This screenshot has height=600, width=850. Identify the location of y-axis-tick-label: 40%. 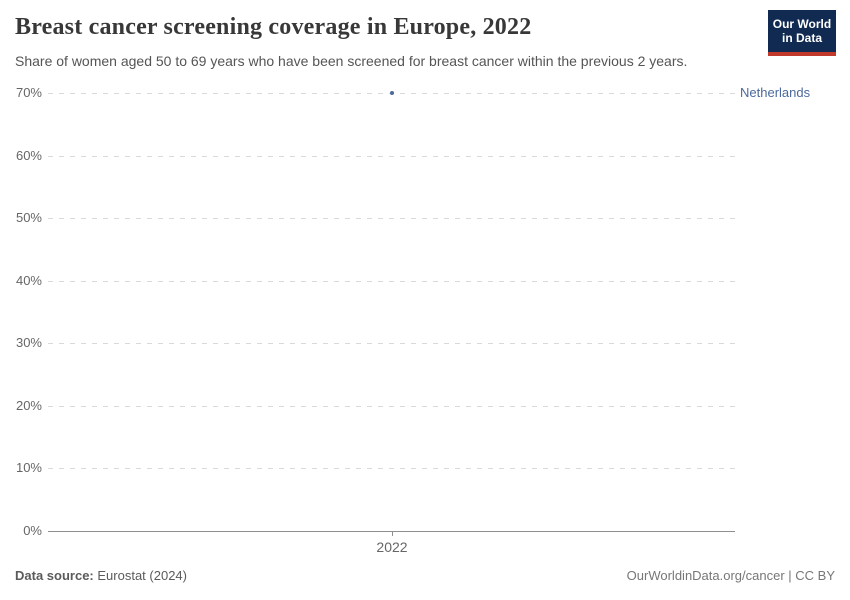
(28, 280).